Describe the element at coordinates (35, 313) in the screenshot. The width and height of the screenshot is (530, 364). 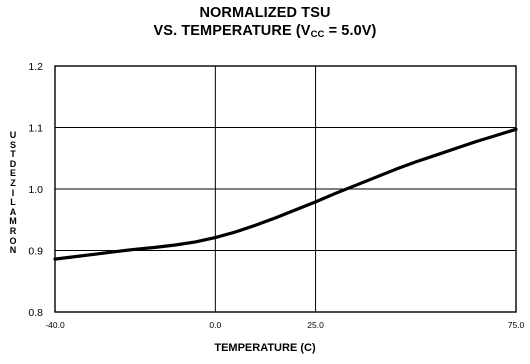
I see `y-tick-label-0: 0.8` at that location.